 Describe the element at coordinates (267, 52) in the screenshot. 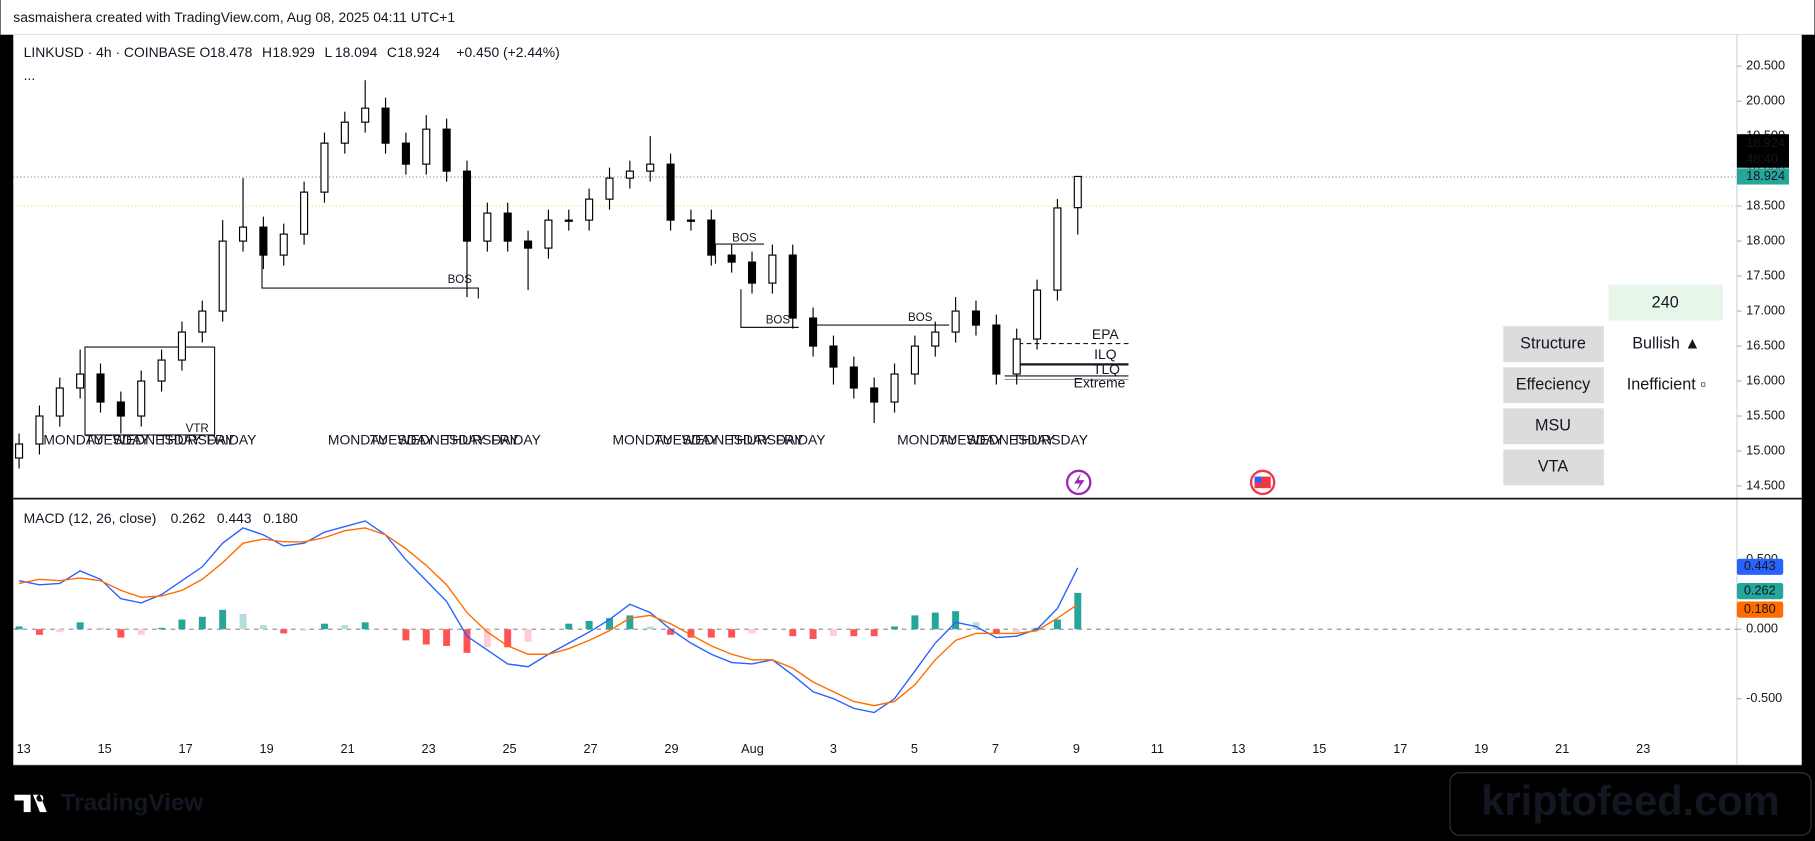

I see `ohlc-key: H` at that location.